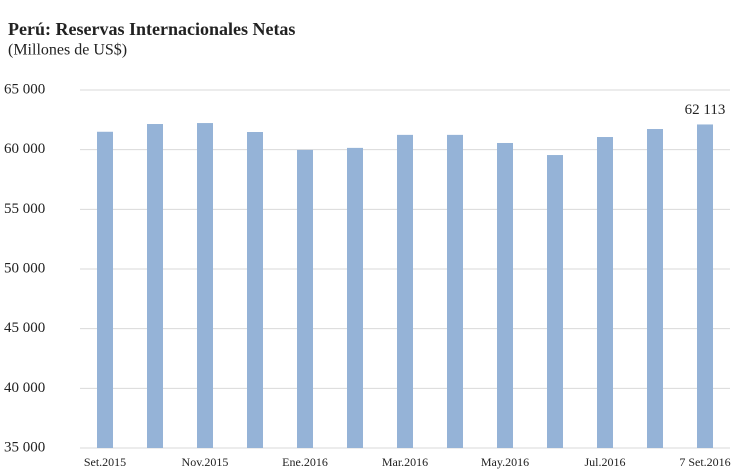 The height and width of the screenshot is (471, 739). I want to click on y-tick-label: 60 000, so click(24, 149).